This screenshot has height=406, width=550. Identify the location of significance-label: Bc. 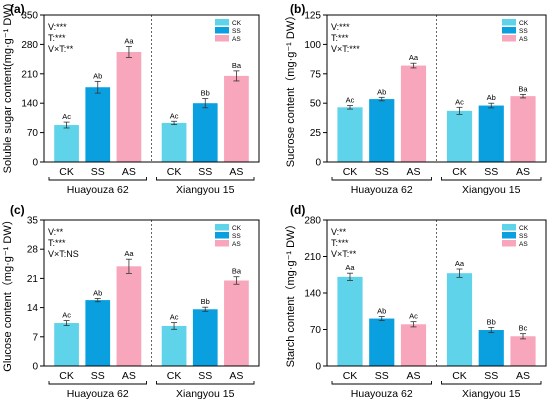
(523, 328).